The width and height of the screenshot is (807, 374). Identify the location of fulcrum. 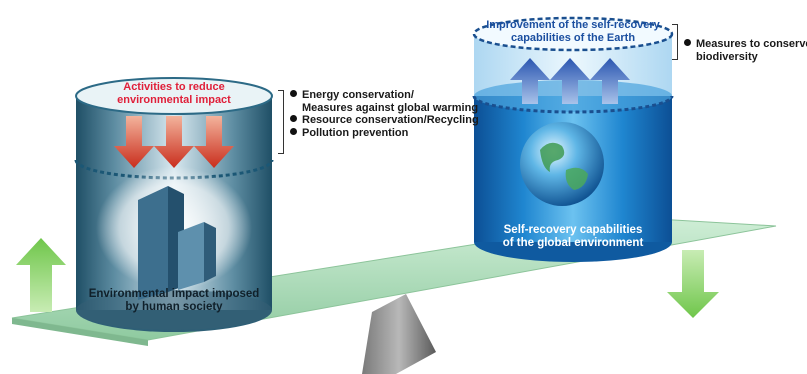
(399, 334).